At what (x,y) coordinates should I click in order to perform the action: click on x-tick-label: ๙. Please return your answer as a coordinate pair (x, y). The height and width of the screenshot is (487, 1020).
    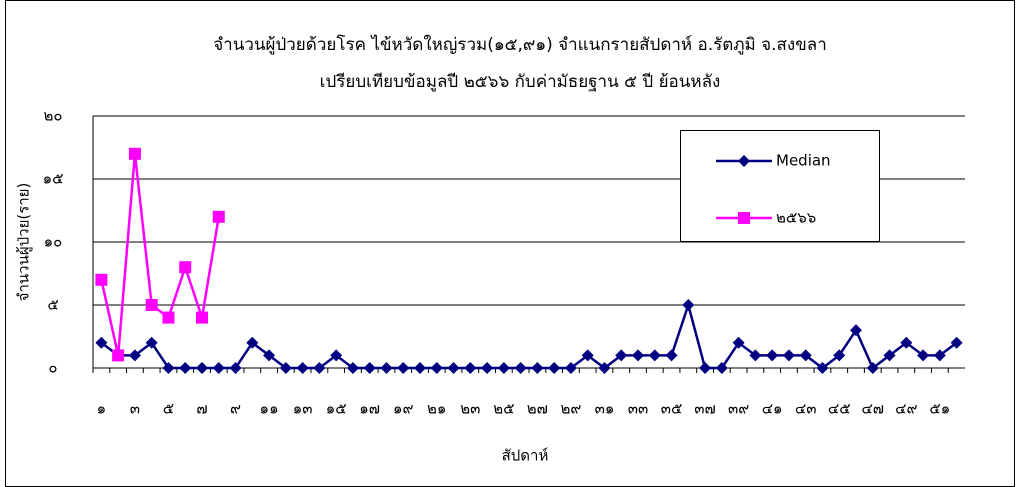
    Looking at the image, I should click on (235, 409).